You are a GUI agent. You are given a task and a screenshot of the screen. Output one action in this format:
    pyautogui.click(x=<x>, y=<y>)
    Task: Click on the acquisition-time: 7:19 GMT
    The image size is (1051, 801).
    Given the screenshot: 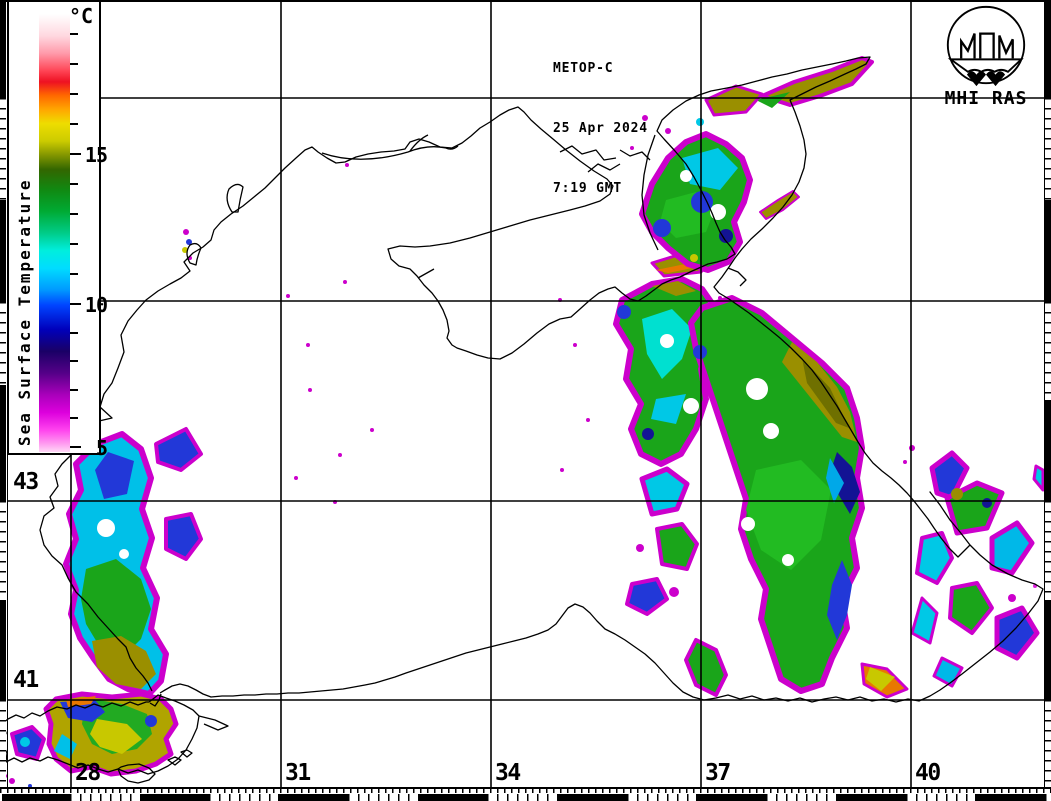 What is the action you would take?
    pyautogui.click(x=588, y=188)
    